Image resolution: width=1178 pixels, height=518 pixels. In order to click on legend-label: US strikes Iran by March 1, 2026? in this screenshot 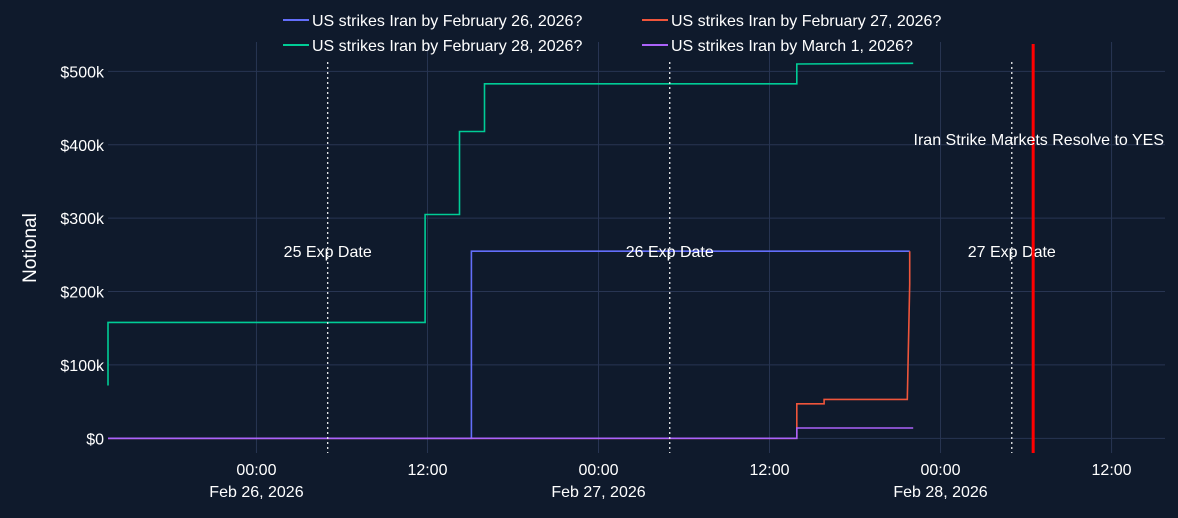, I will do `click(792, 46)`.